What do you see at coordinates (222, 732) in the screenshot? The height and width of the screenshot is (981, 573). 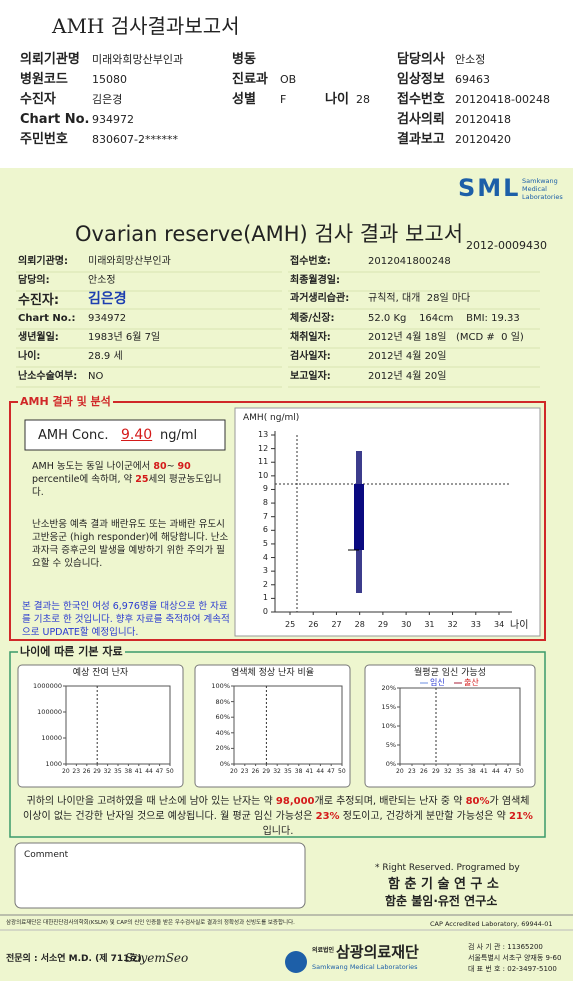 I see `y-tick-label: 40%` at bounding box center [222, 732].